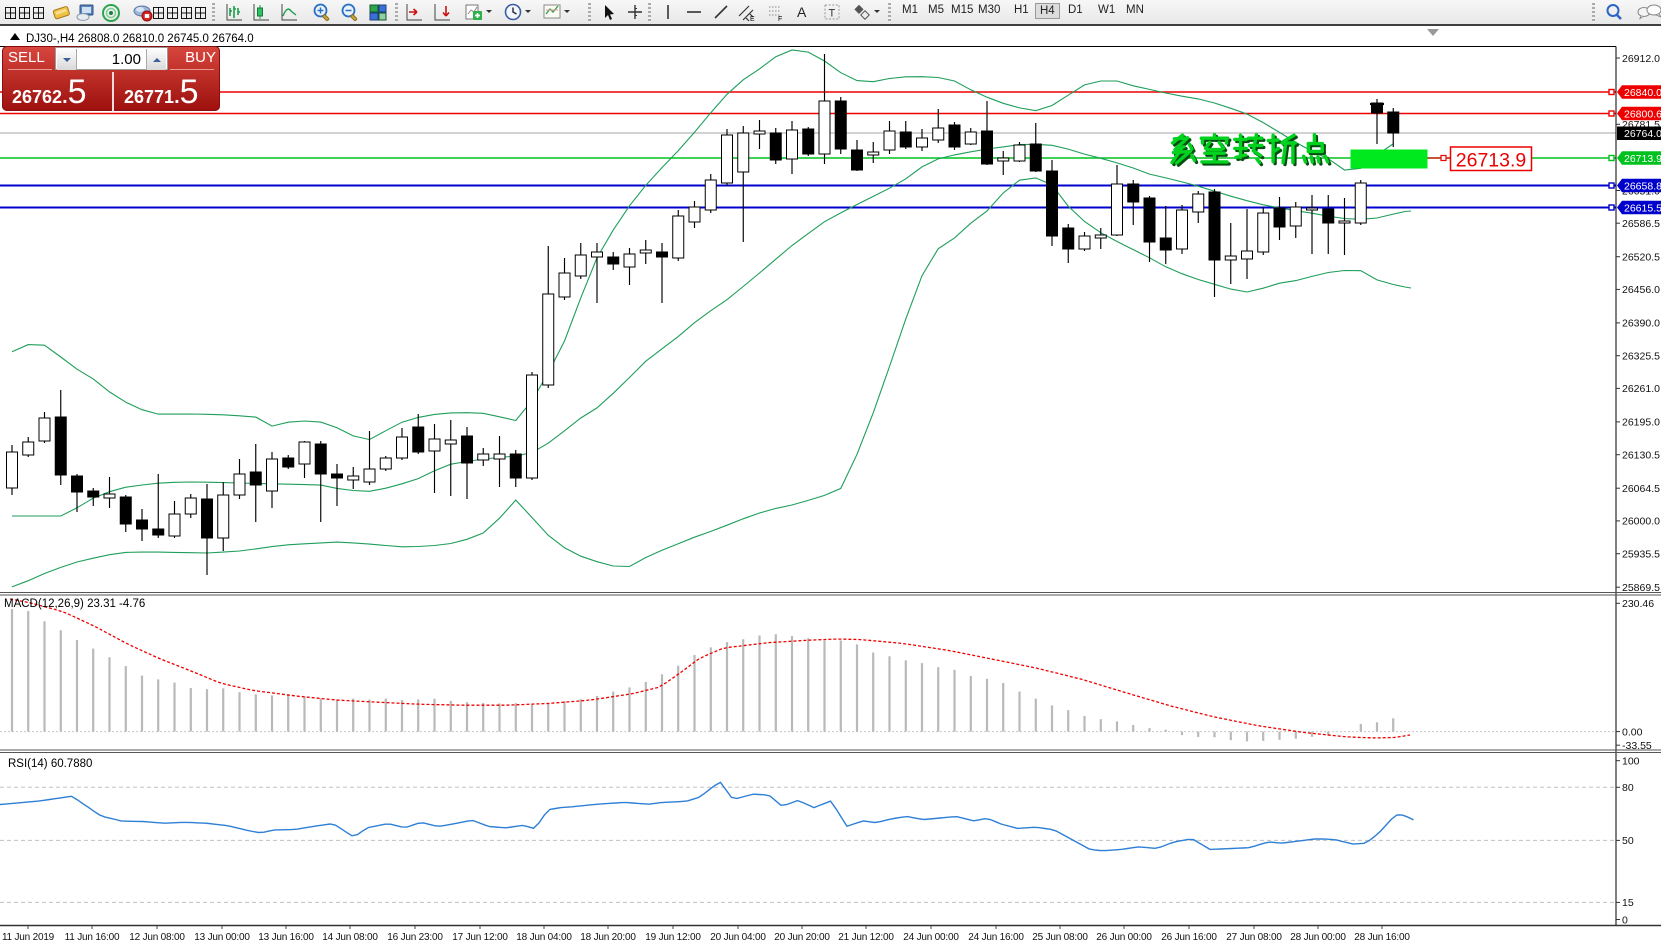 The image size is (1661, 949). What do you see at coordinates (1641, 324) in the screenshot?
I see `svg-text: 26390.0` at bounding box center [1641, 324].